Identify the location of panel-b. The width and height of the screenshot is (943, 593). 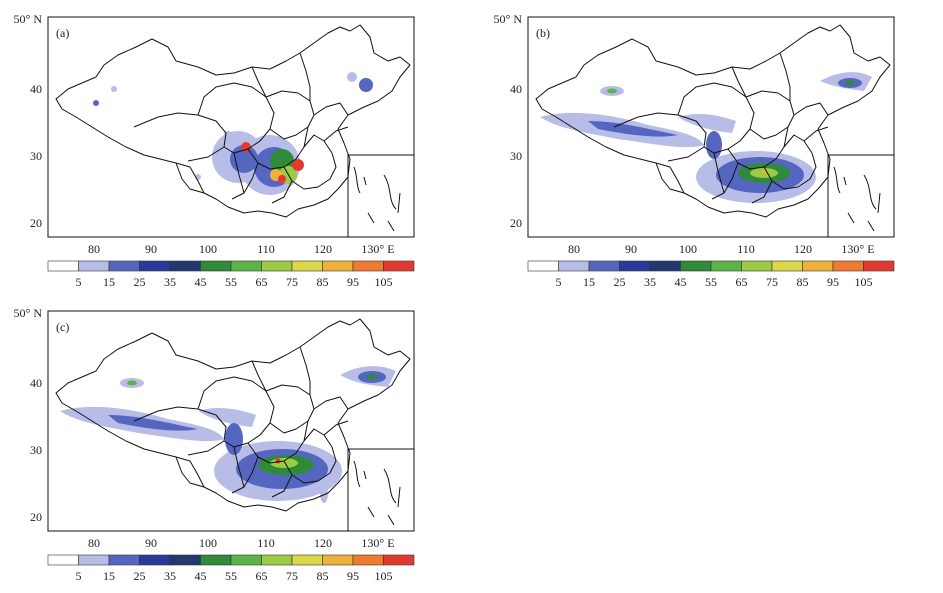
(711, 127).